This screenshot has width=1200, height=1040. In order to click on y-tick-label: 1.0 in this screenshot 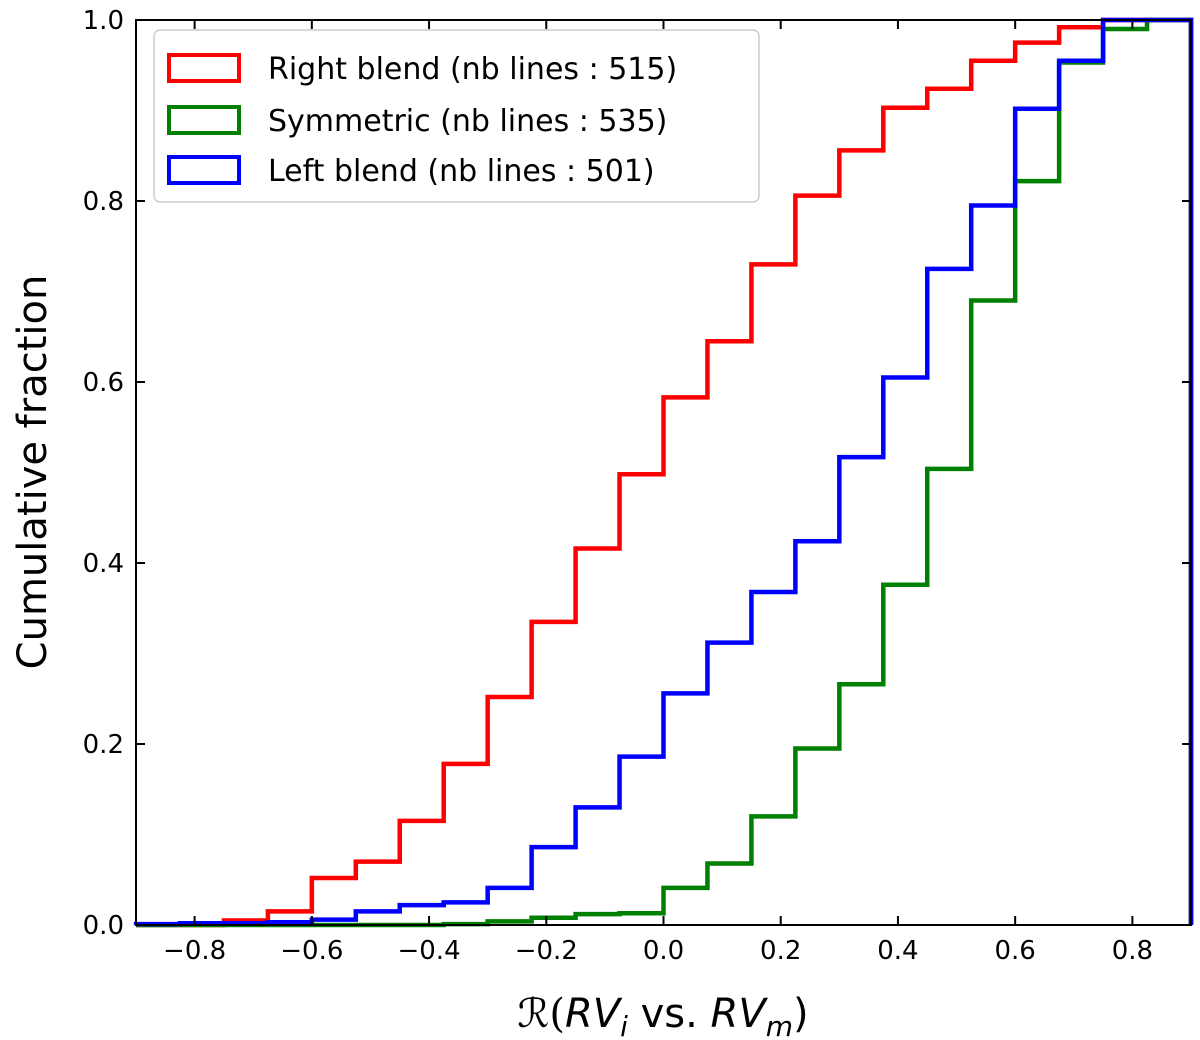, I will do `click(103, 21)`.